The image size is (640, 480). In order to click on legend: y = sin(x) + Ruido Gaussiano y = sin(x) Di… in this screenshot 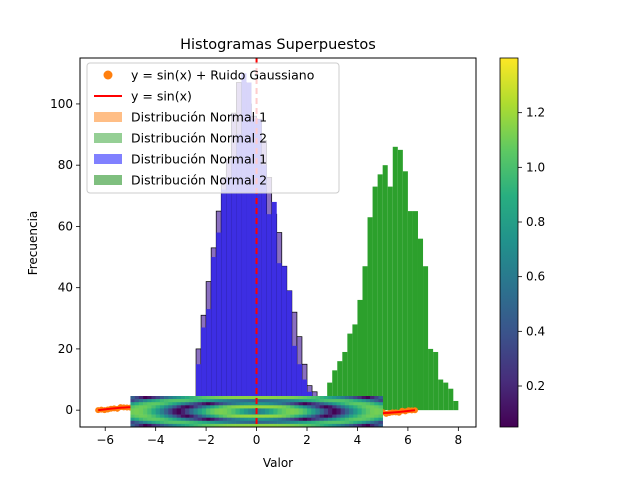, I will do `click(213, 128)`.